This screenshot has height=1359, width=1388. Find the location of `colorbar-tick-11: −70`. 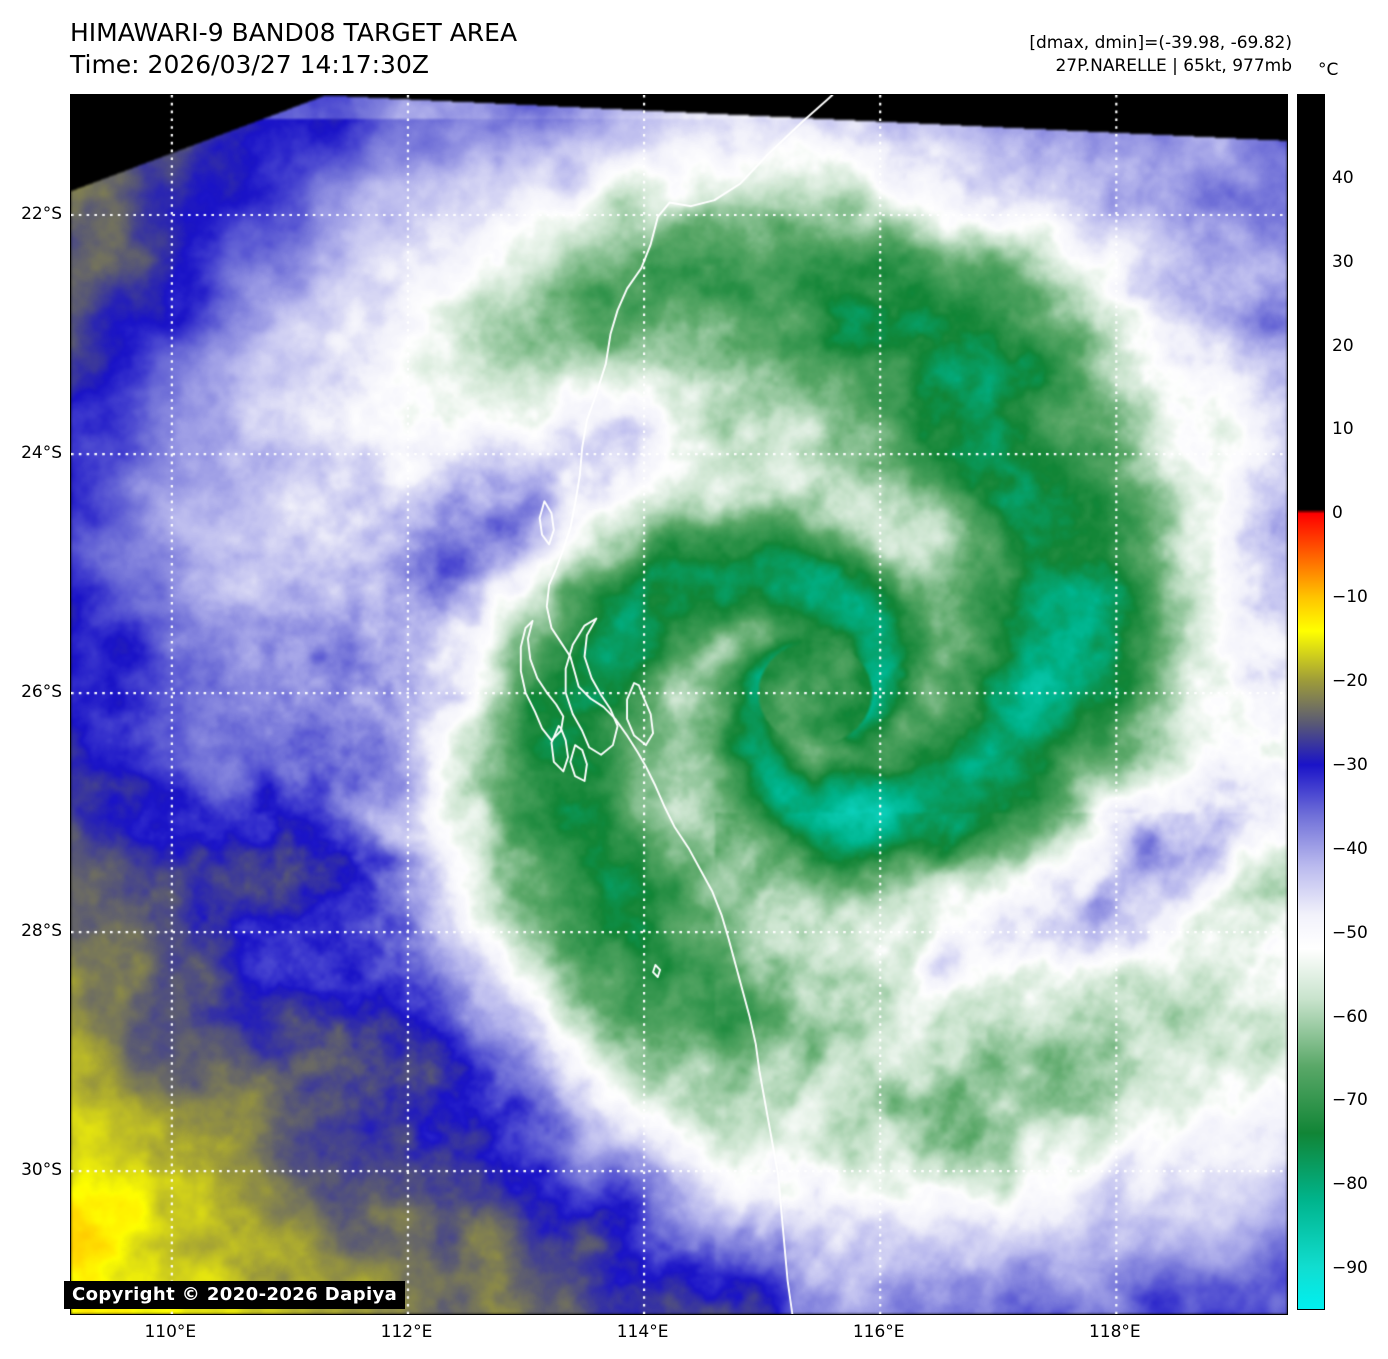

colorbar-tick-11: −70 is located at coordinates (1350, 1100).